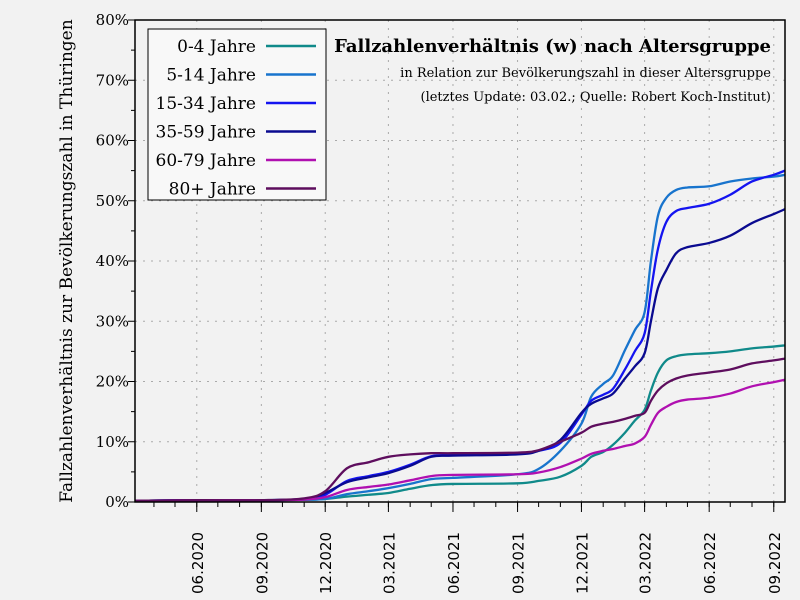 The width and height of the screenshot is (800, 600). What do you see at coordinates (212, 190) in the screenshot?
I see `legend-label: 80+ Jahre` at bounding box center [212, 190].